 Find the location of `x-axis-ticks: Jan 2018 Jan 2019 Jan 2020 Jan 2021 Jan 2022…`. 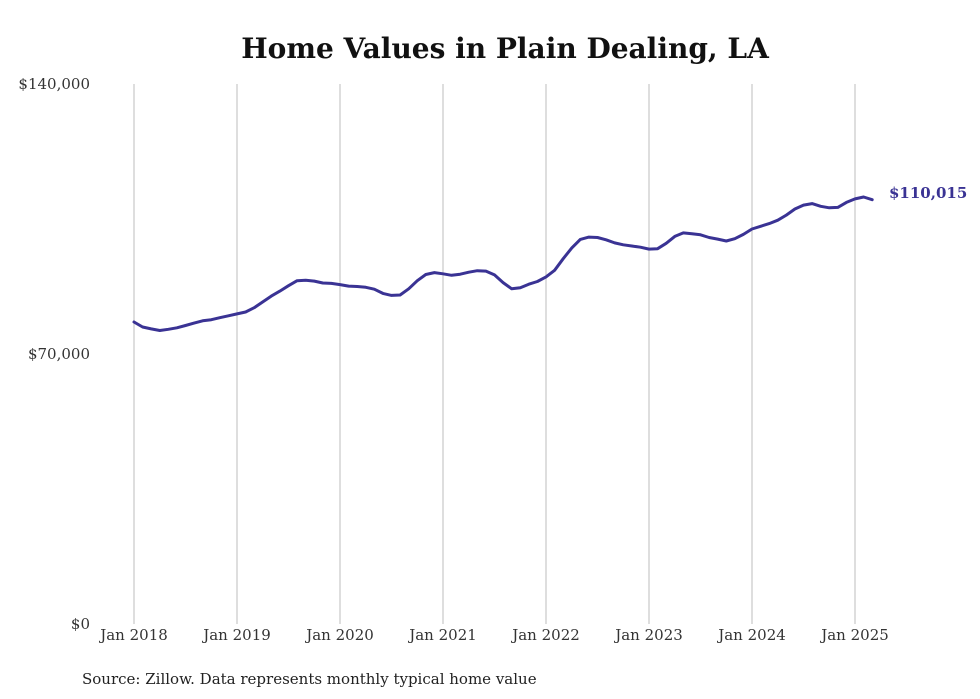

x-axis-ticks: Jan 2018 Jan 2019 Jan 2020 Jan 2021 Jan 2022… is located at coordinates (493, 635).